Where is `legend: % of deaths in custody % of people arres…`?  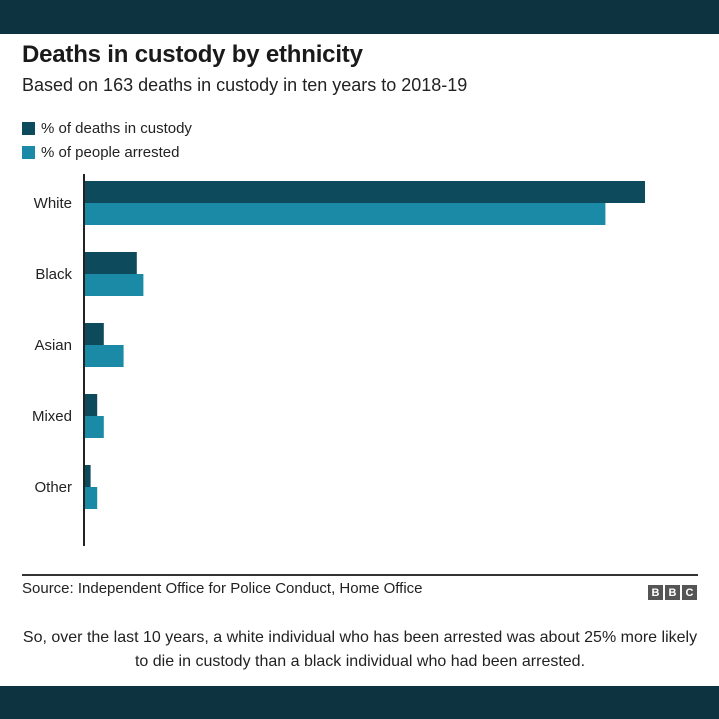
legend: % of deaths in custody % of people arres… is located at coordinates (107, 140).